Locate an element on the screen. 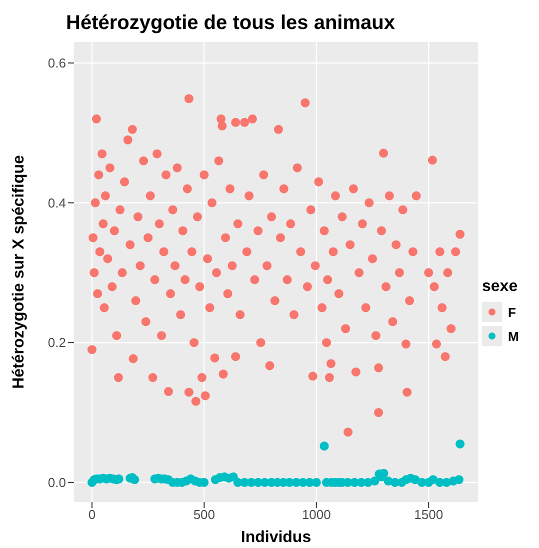  x-tick-label: 500 is located at coordinates (204, 514).